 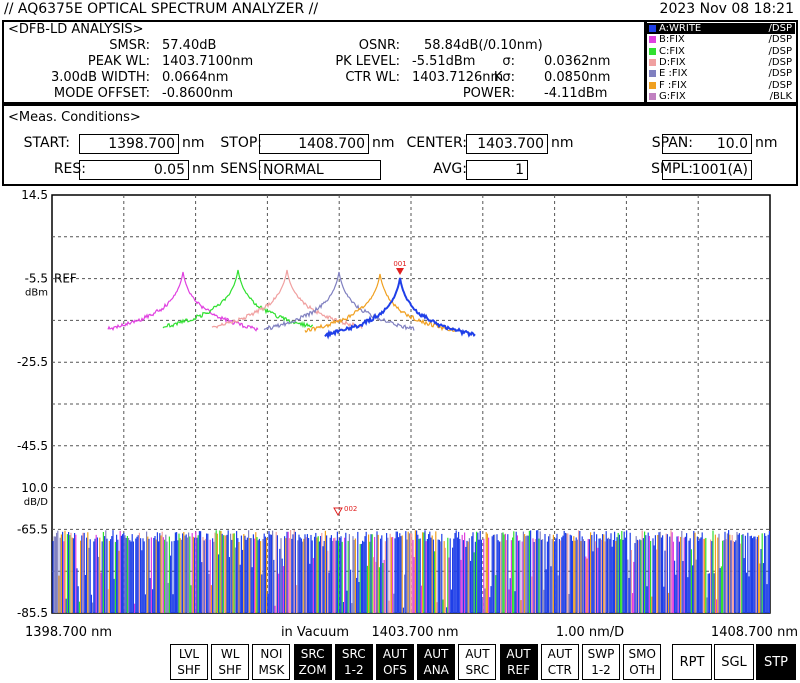 I want to click on noise-floor, so click(x=411, y=571).